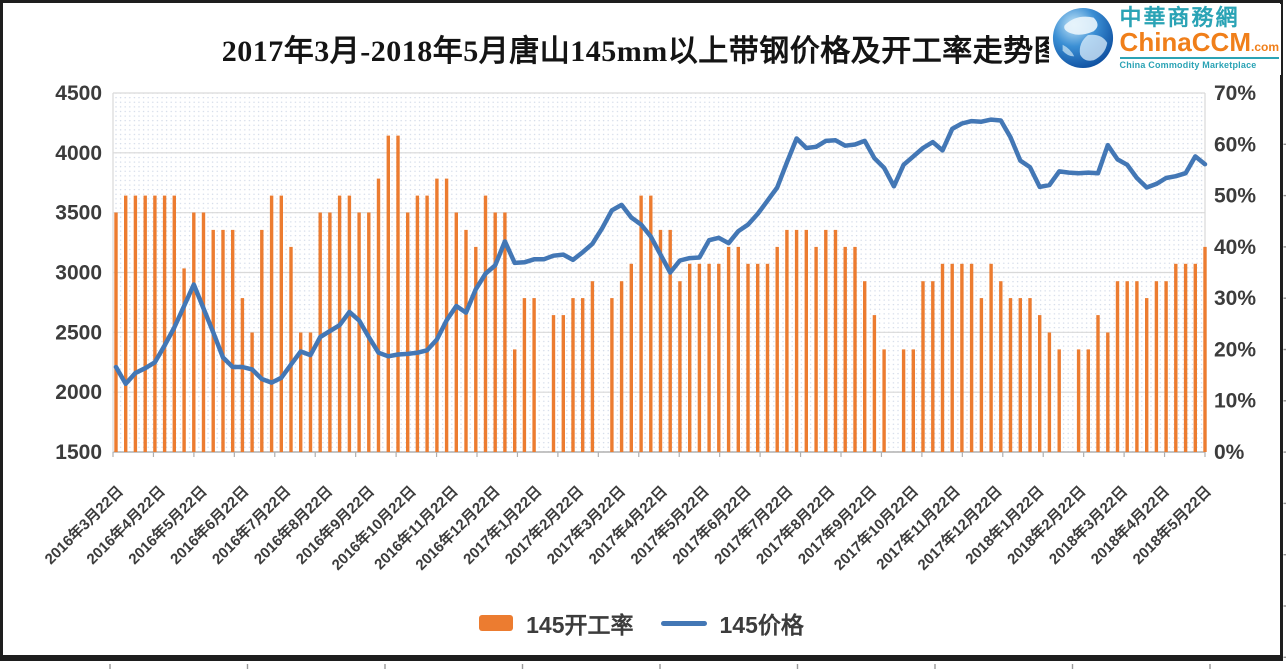  Describe the element at coordinates (78, 273) in the screenshot. I see `left-axis-tick-label: 3000` at that location.